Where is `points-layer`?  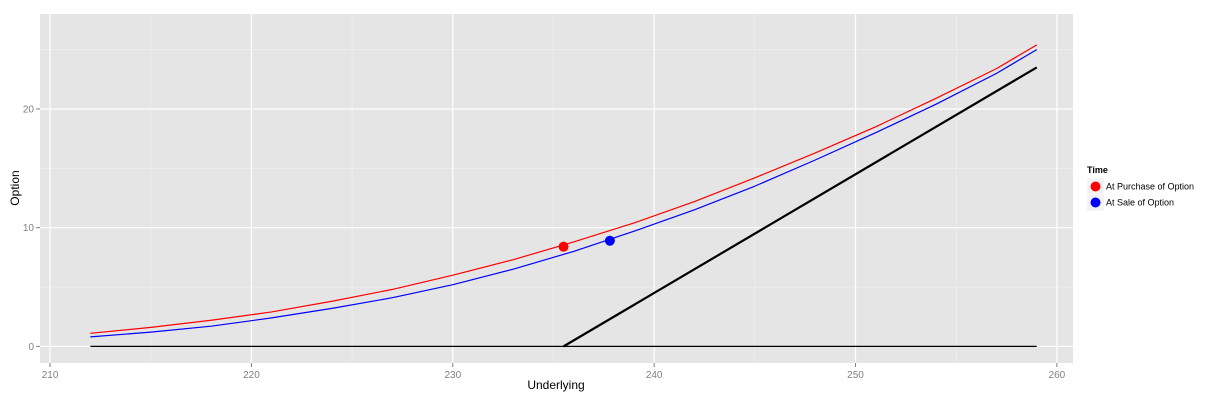 points-layer is located at coordinates (586, 243).